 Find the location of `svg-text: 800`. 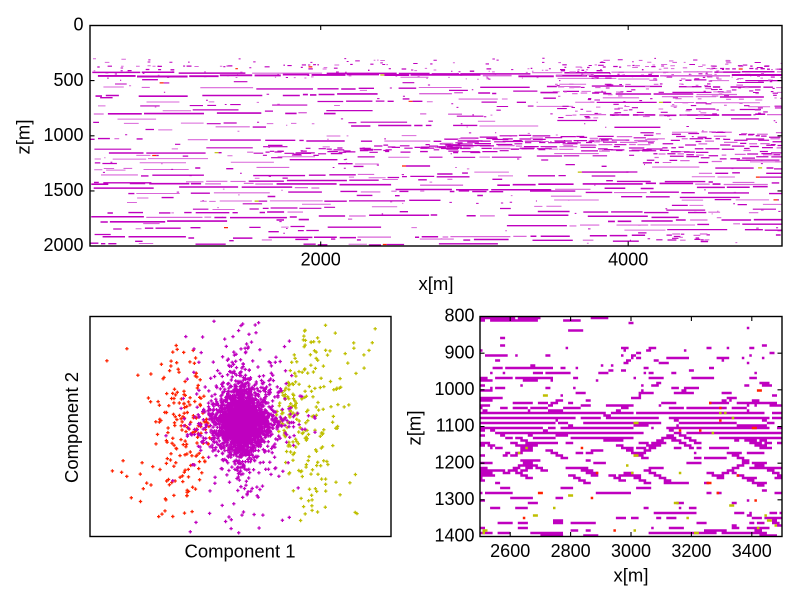

svg-text: 800 is located at coordinates (459, 316).